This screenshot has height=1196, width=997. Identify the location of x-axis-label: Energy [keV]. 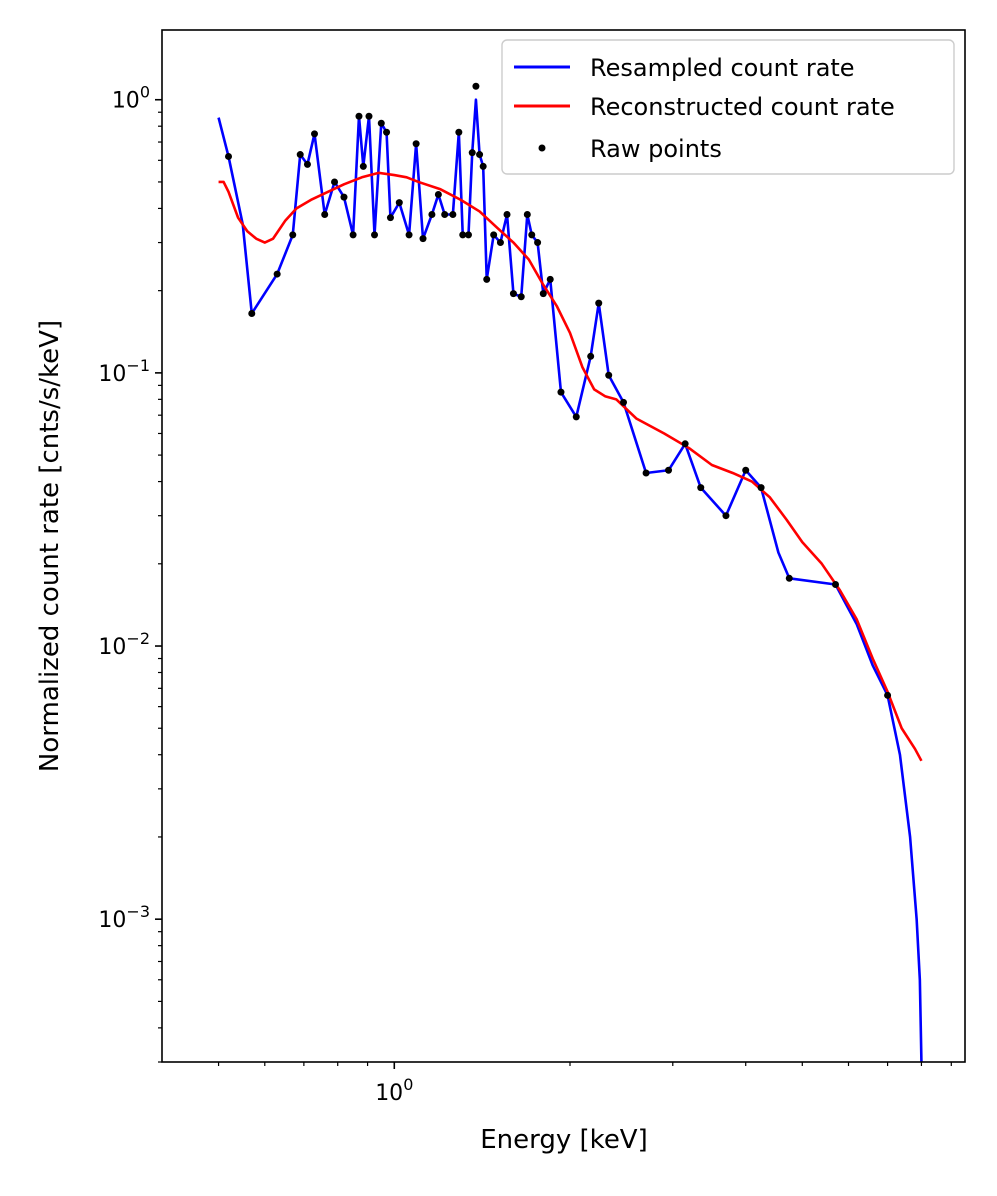
(564, 1140).